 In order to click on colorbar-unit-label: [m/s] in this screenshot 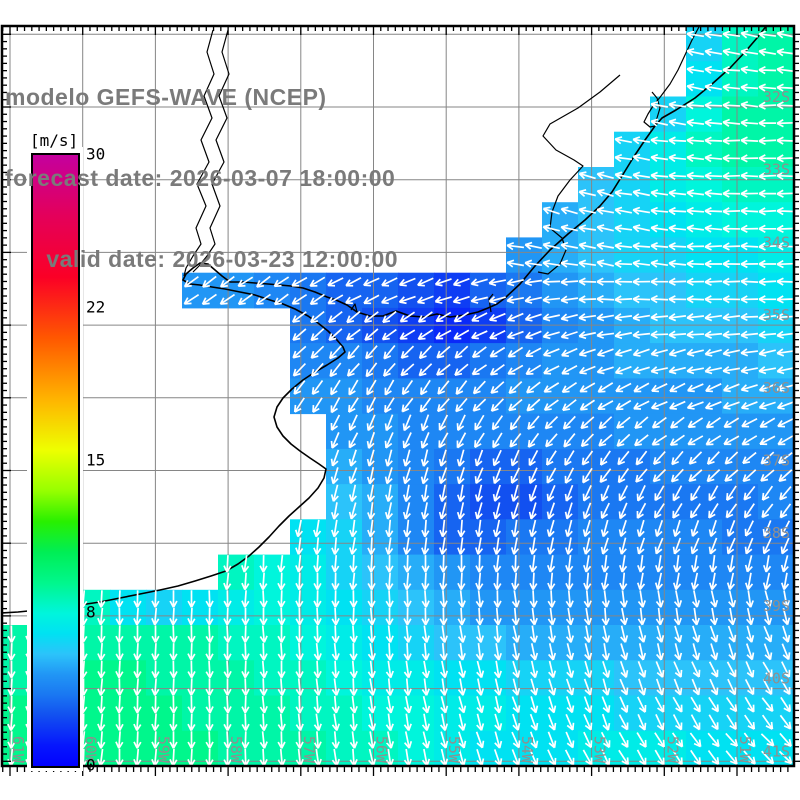, I will do `click(54, 140)`.